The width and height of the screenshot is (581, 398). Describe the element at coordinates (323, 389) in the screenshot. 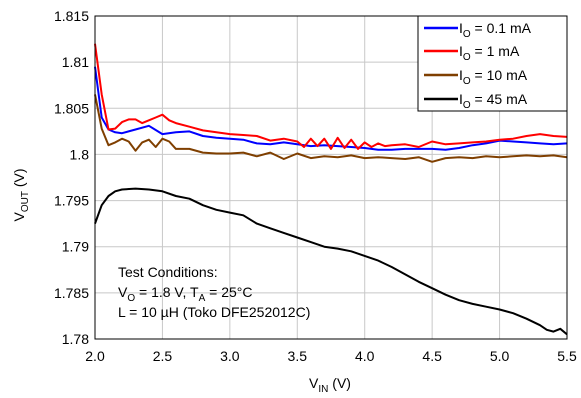

I see `x-axis-label-sub: IN` at that location.